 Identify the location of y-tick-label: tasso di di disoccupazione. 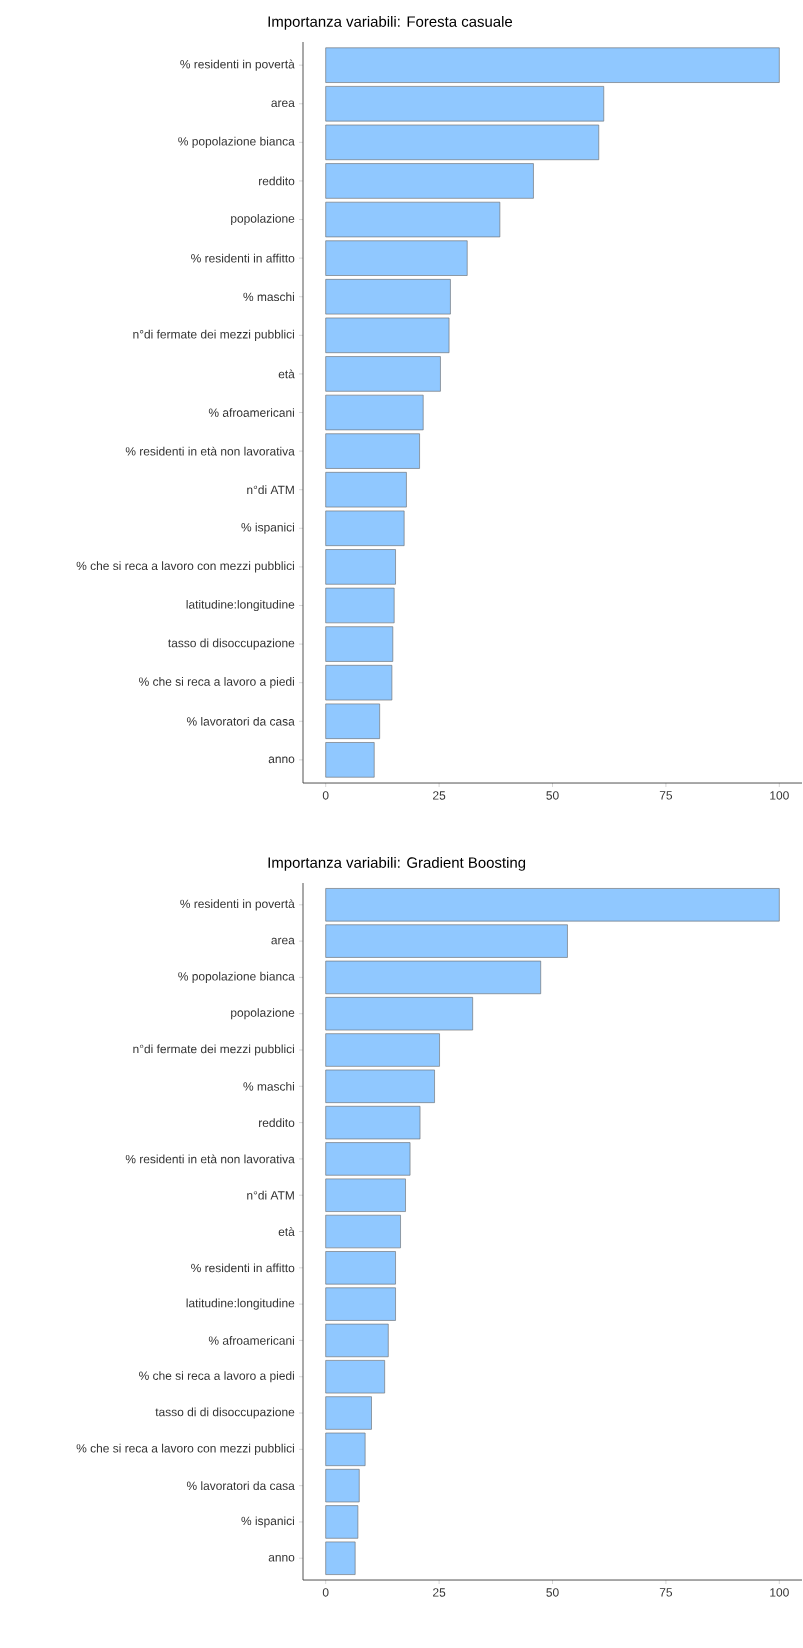
(225, 1413).